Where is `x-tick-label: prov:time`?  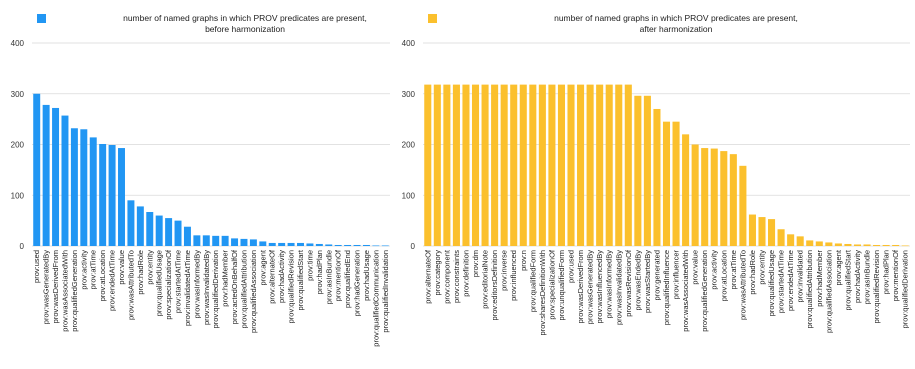
x-tick-label: prov:time is located at coordinates (309, 265).